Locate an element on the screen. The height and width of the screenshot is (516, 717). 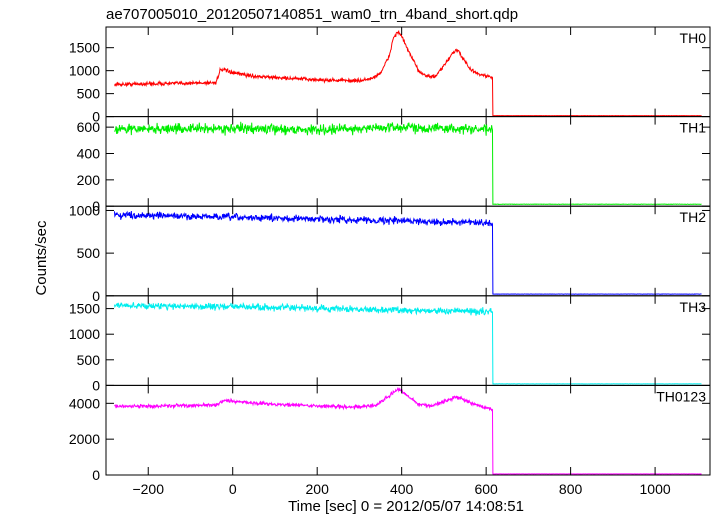
panel-label: TH0 is located at coordinates (693, 38).